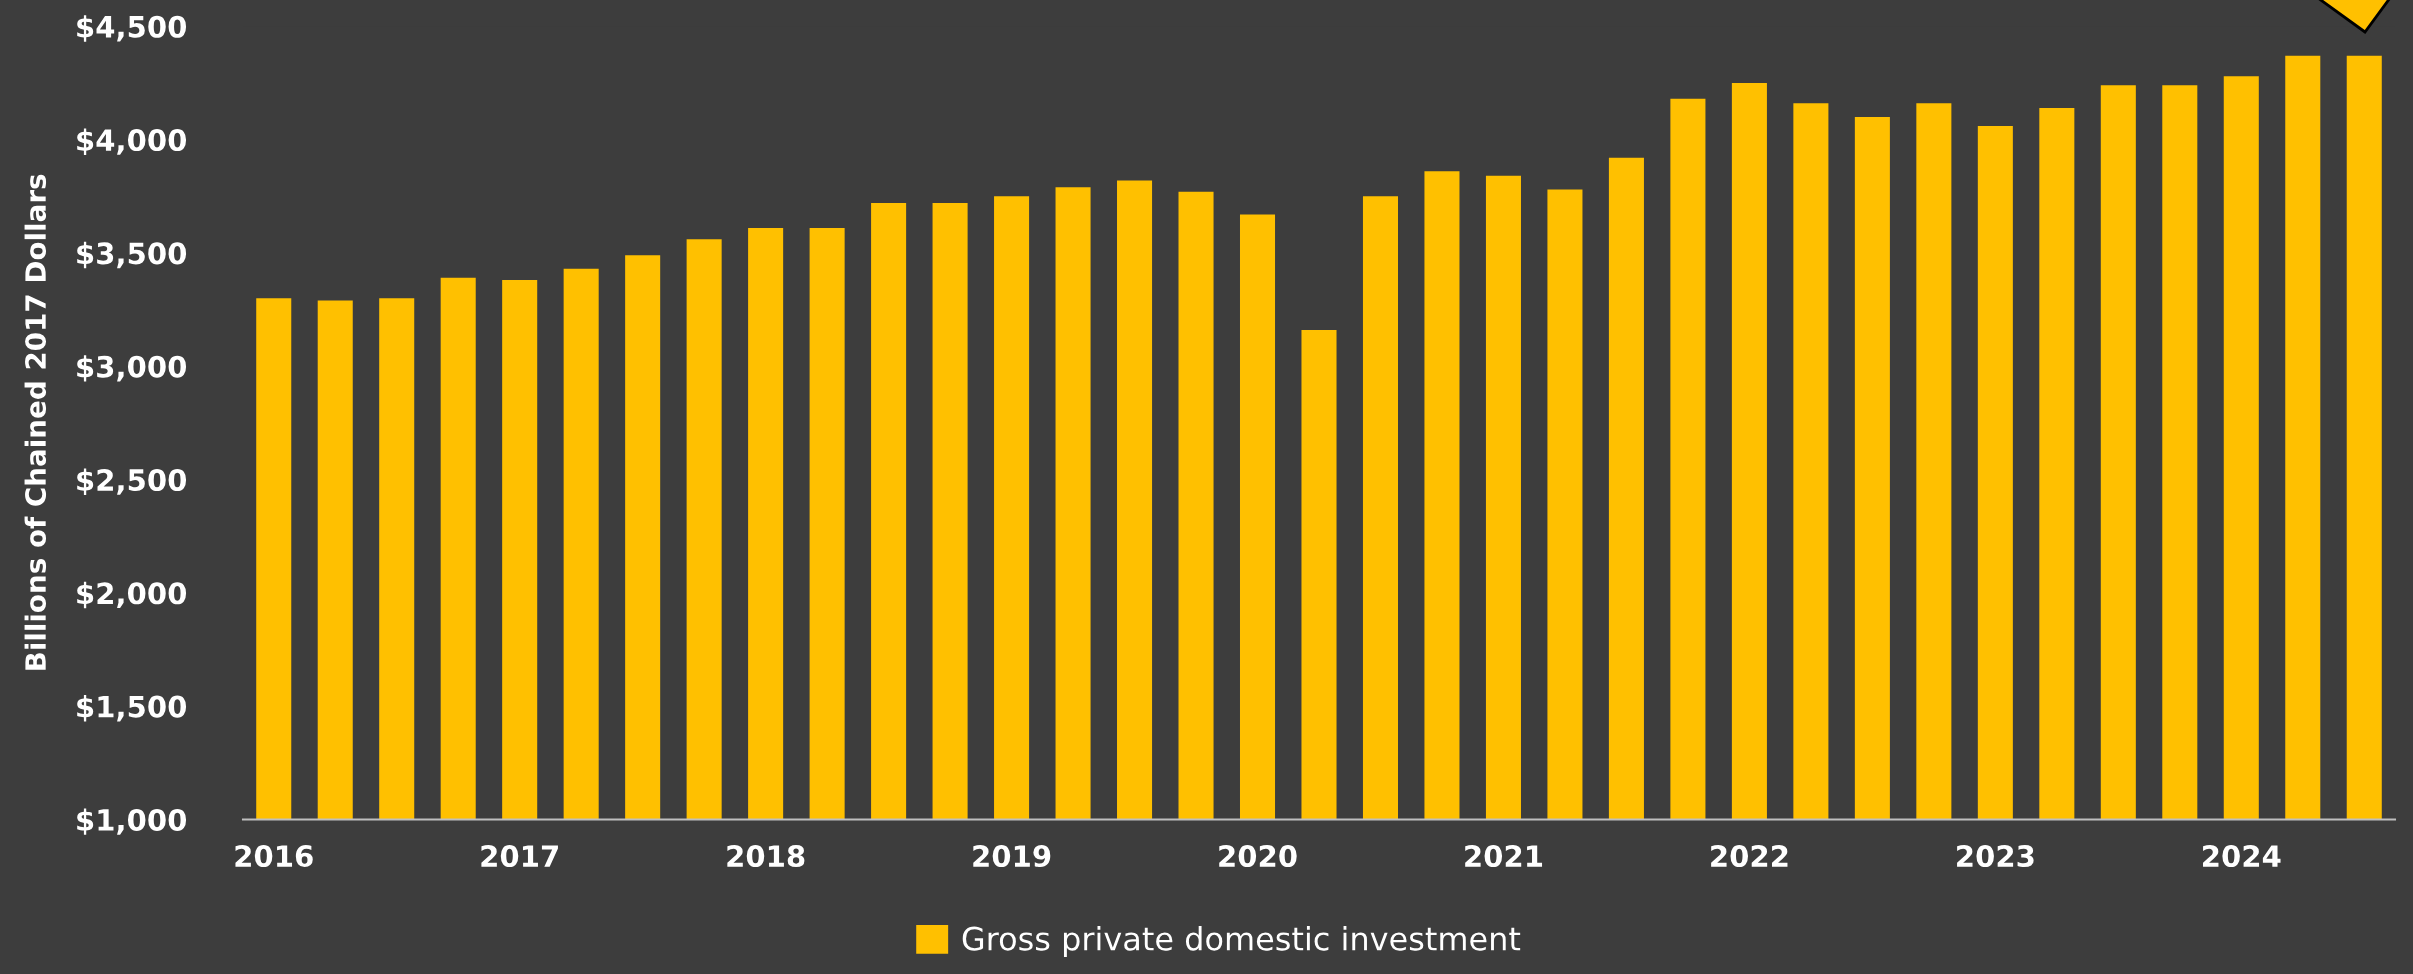 Image resolution: width=2413 pixels, height=974 pixels. Describe the element at coordinates (132, 141) in the screenshot. I see `y-tick-label: $4,000` at that location.